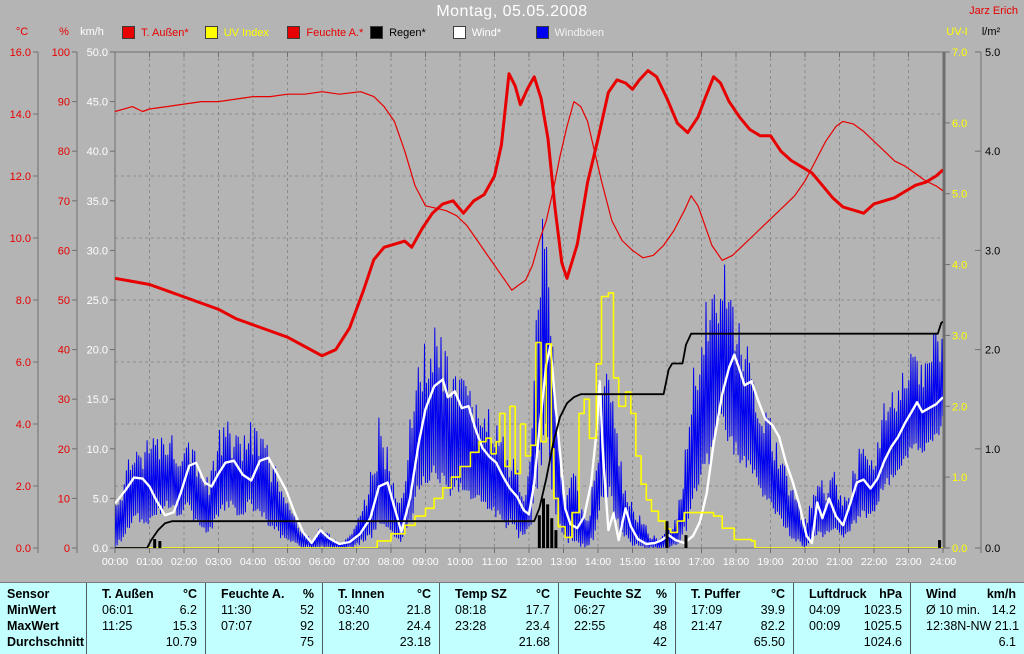 Image resolution: width=1024 pixels, height=654 pixels. Describe the element at coordinates (476, 32) in the screenshot. I see `legend-item-5: Wind*` at that location.